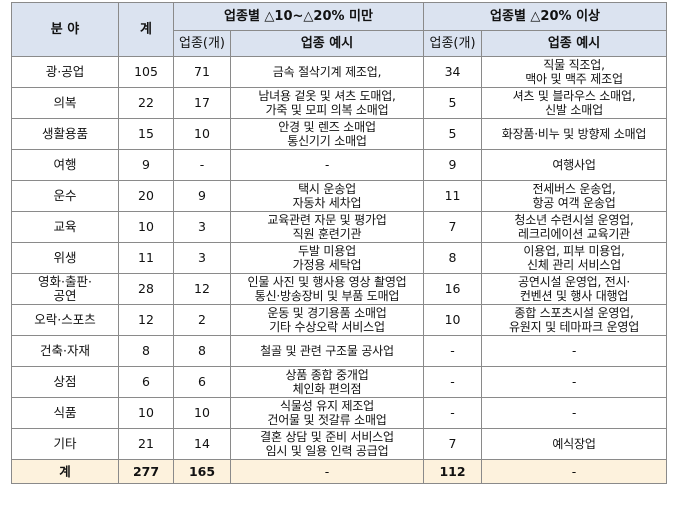 The width and height of the screenshot is (674, 507). I want to click on row-g1-examples-line: 금속 절삭기계 제조업,, so click(327, 72).